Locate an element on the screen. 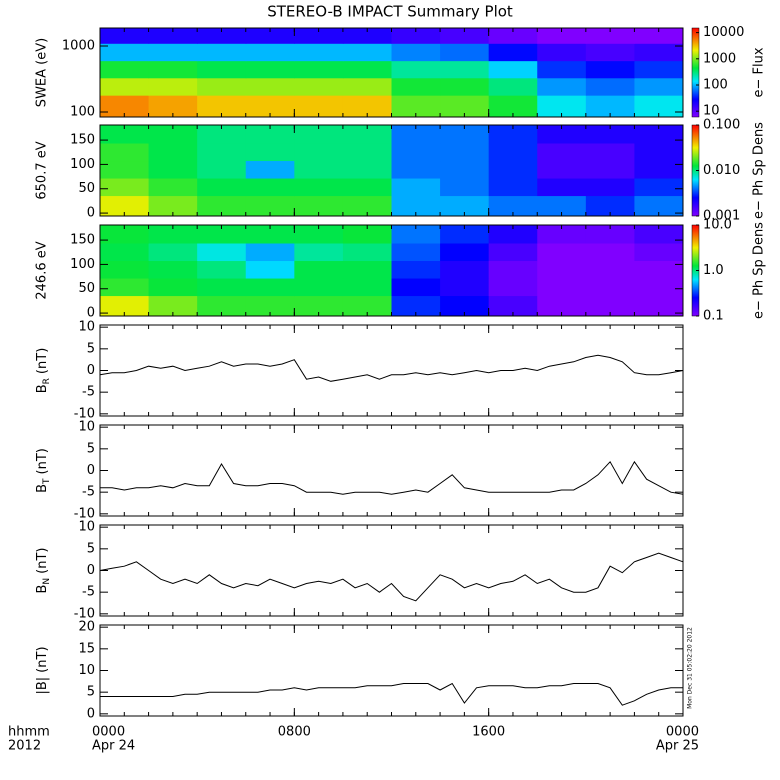 The width and height of the screenshot is (780, 780). y-label-base: |B| is located at coordinates (42, 686).